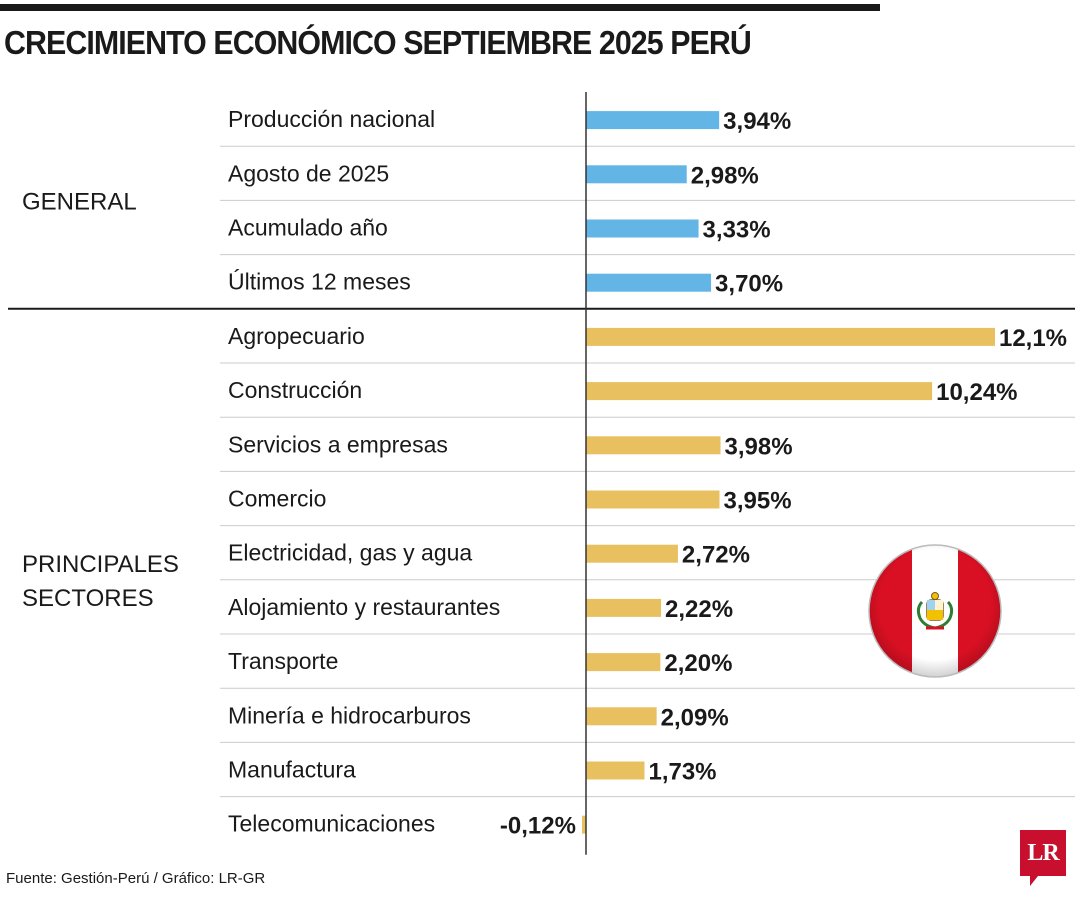 The image size is (1080, 900). Describe the element at coordinates (283, 661) in the screenshot. I see `category-label: Transporte` at that location.